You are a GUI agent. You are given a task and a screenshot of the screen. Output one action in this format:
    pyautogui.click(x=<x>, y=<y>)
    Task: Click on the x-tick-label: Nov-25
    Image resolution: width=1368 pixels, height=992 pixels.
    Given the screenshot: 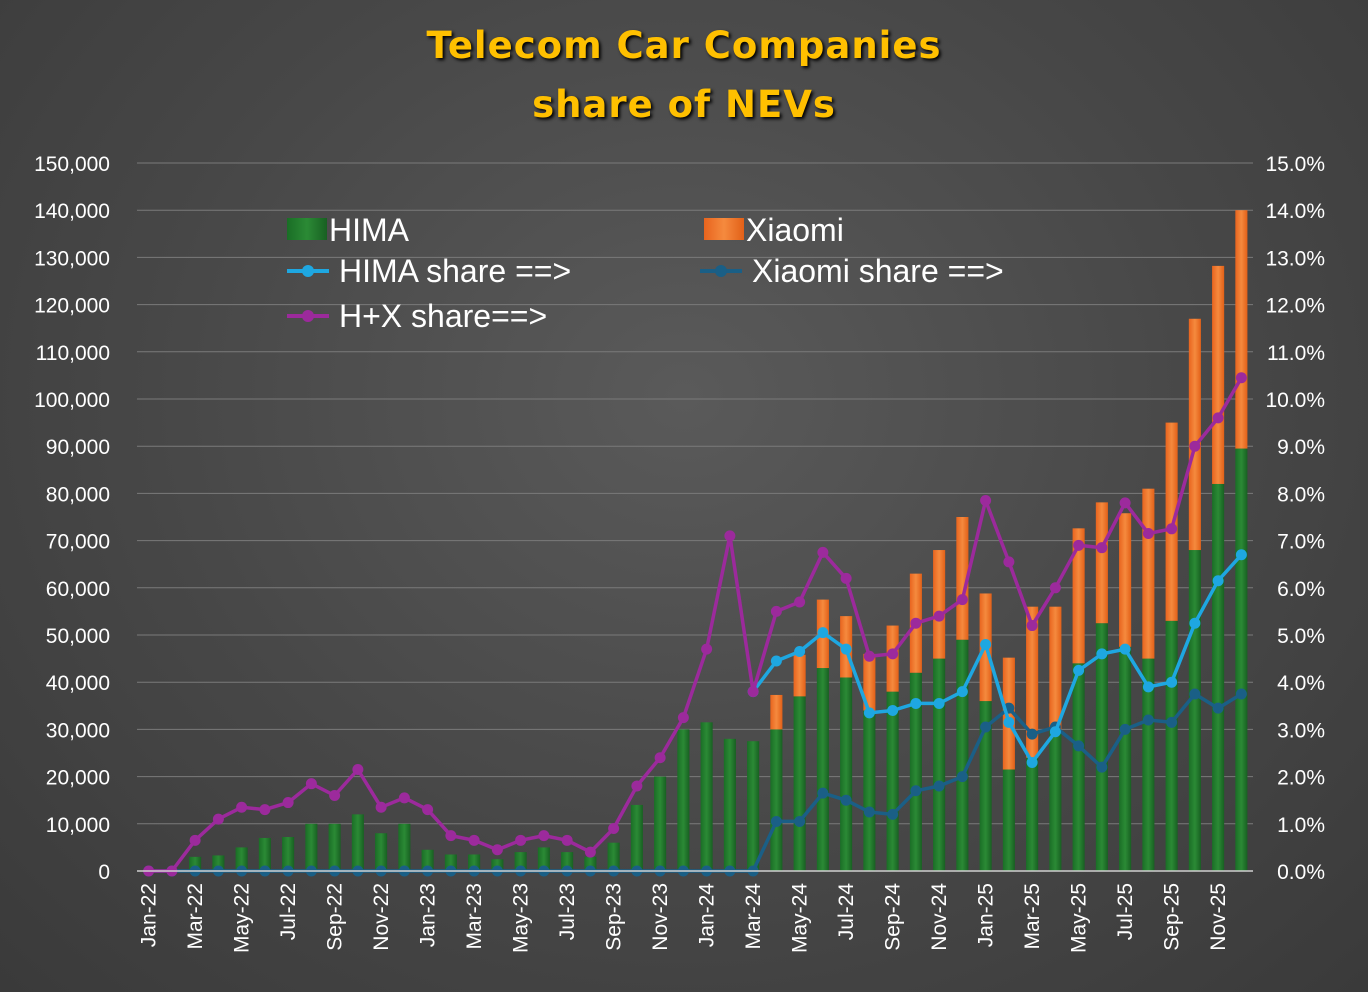 What is the action you would take?
    pyautogui.click(x=1218, y=917)
    